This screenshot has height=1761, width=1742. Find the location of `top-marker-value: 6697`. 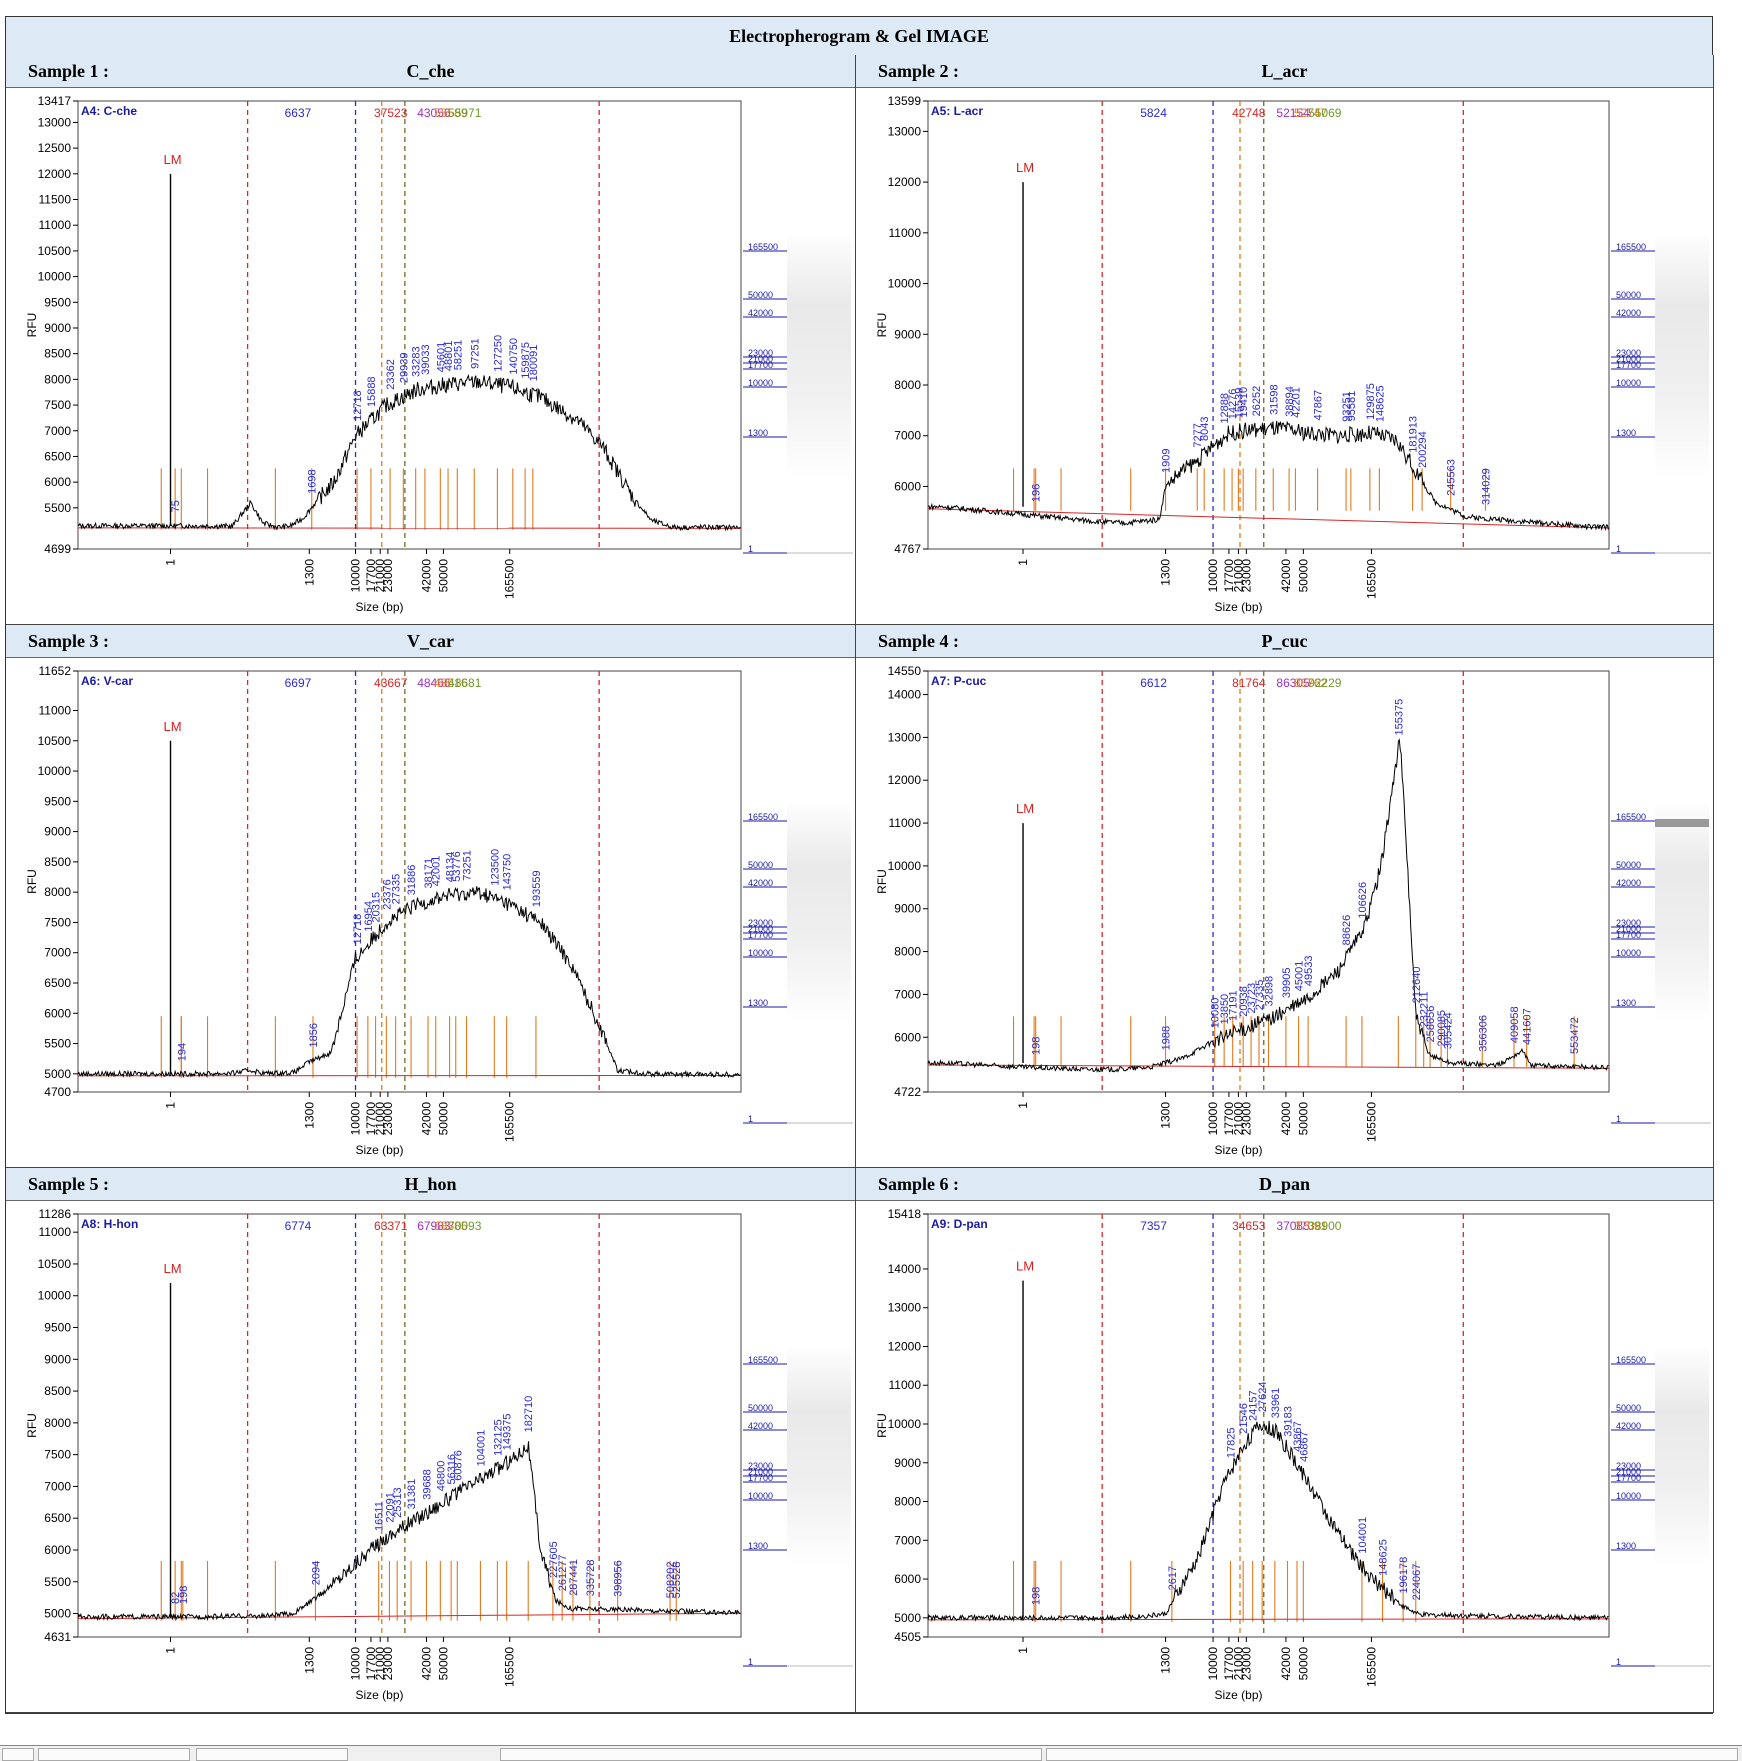

top-marker-value: 6697 is located at coordinates (298, 683).